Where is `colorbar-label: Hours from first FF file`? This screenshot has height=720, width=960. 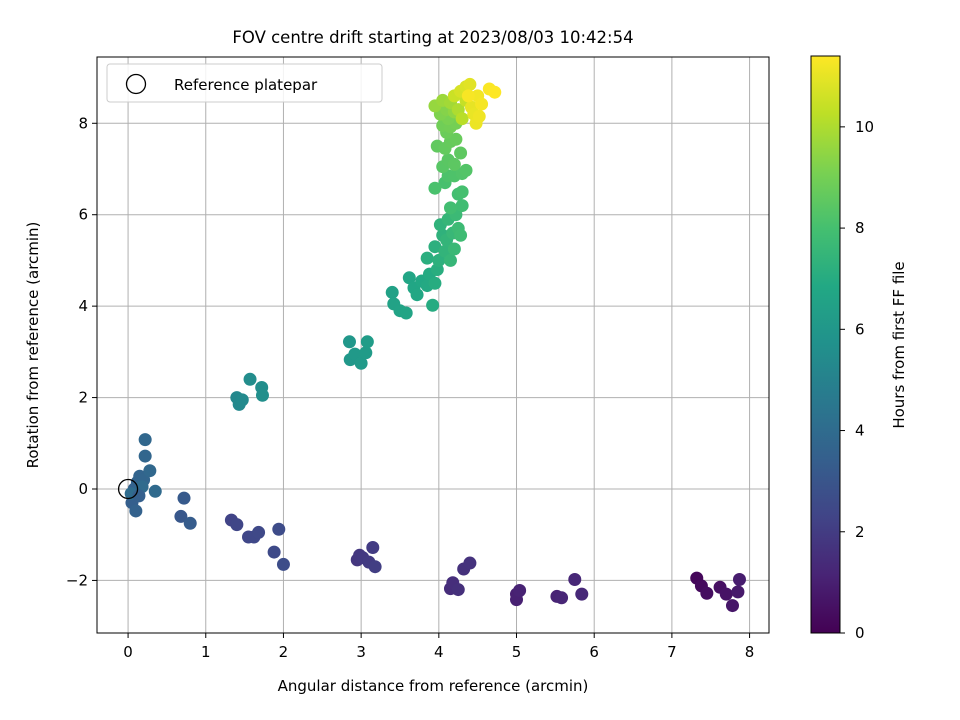 colorbar-label: Hours from first FF file is located at coordinates (899, 344).